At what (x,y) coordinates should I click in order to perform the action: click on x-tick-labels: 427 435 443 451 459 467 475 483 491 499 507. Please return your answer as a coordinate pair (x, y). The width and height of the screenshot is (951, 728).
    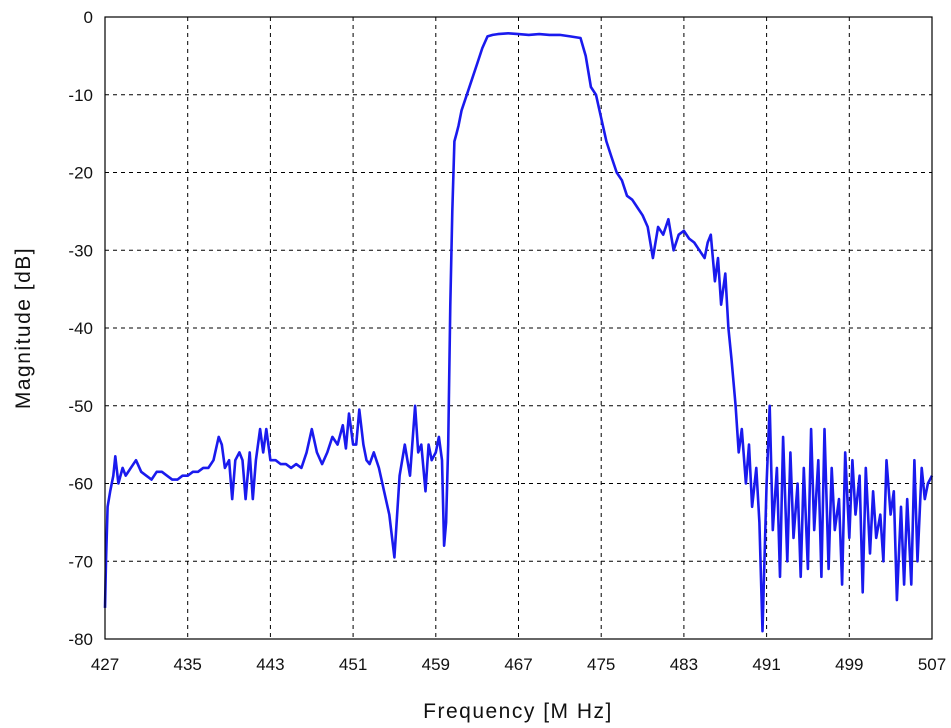
    Looking at the image, I should click on (518, 664).